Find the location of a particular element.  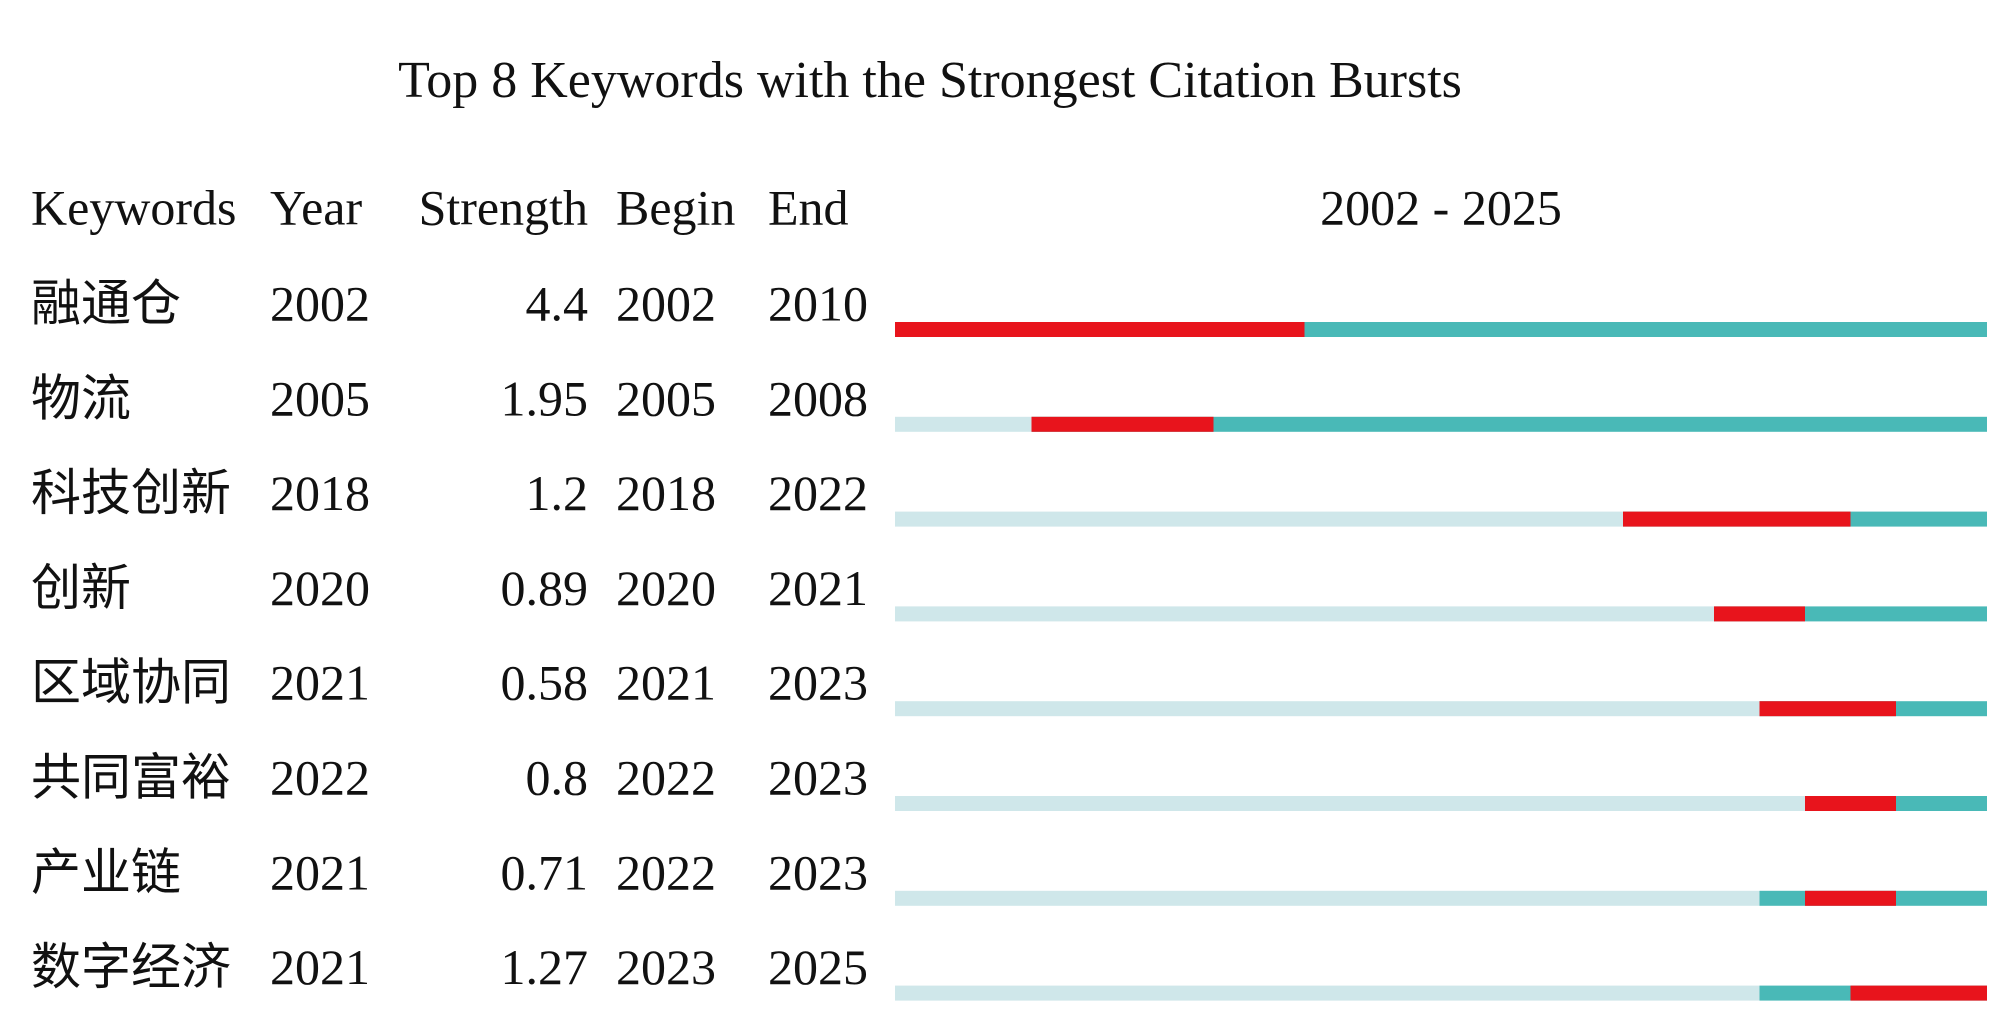

begin-cell: 2018 is located at coordinates (666, 493).